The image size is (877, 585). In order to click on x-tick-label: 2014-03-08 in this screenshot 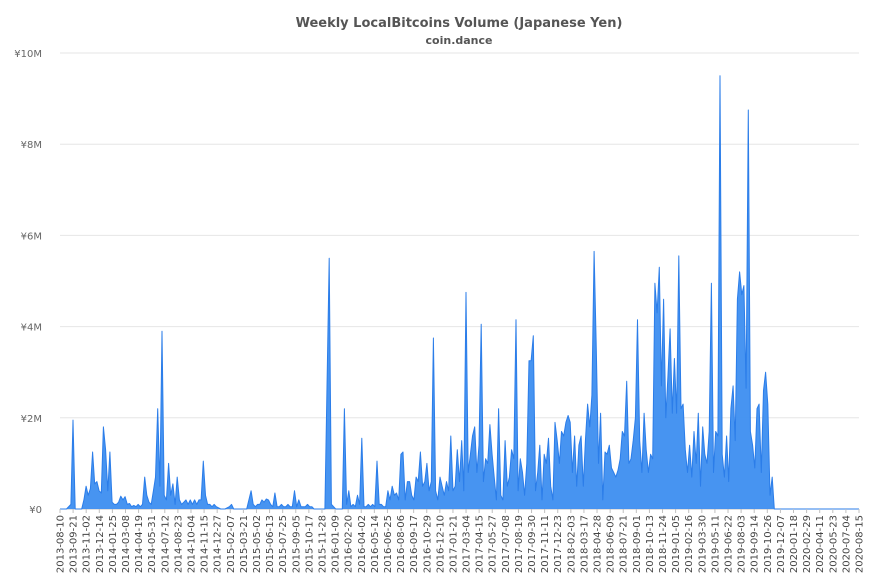, I will do `click(126, 544)`.